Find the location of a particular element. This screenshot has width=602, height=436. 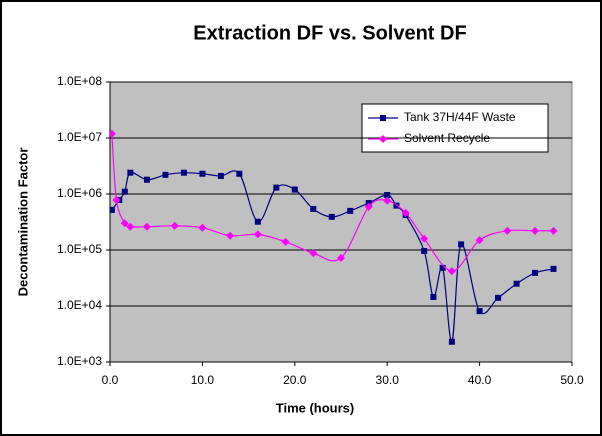

legend-label: Solvent Recycle is located at coordinates (447, 138).